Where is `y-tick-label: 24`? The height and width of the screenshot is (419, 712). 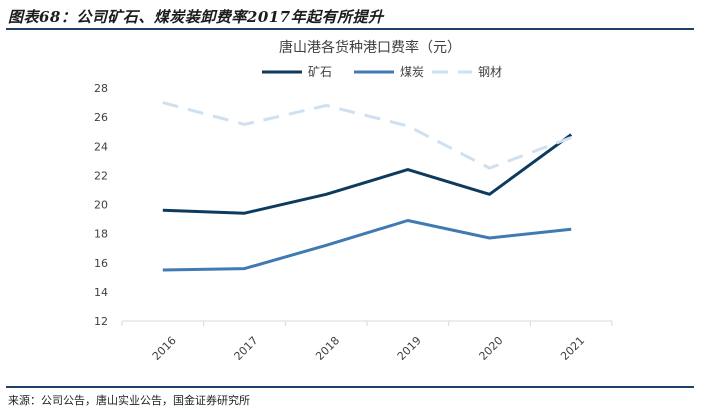 y-tick-label: 24 is located at coordinates (101, 146).